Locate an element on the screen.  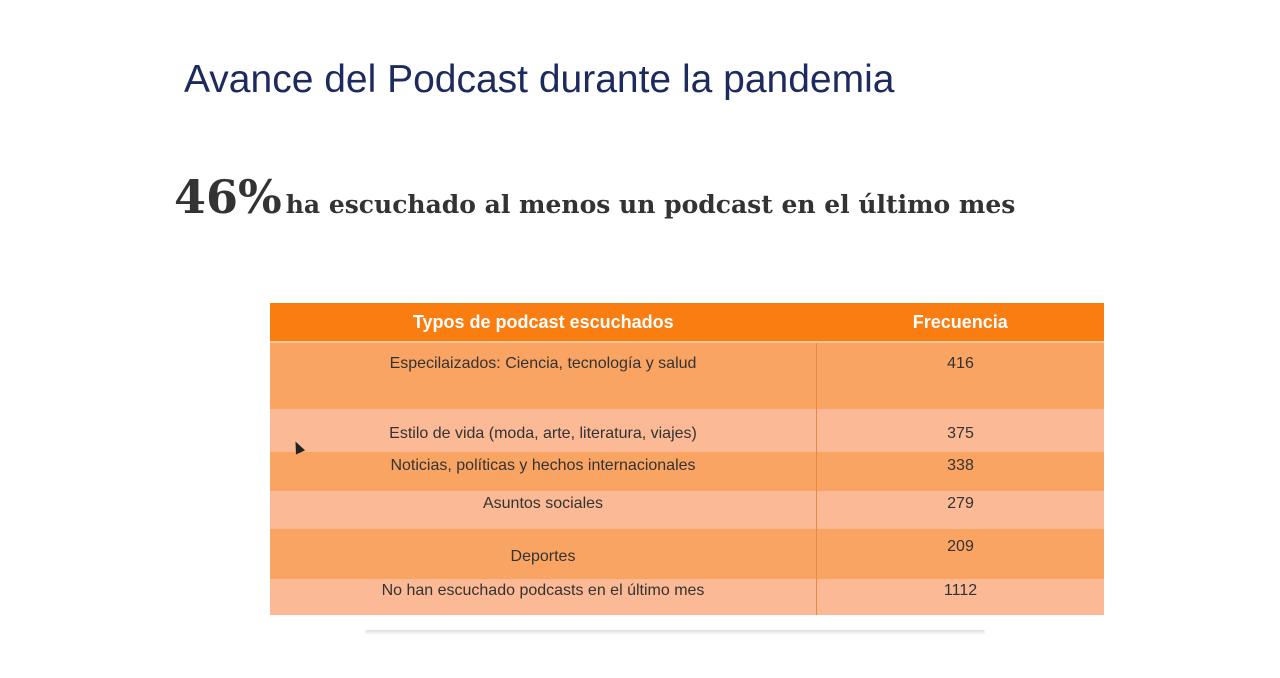
cell-type: Deportes is located at coordinates (543, 554).